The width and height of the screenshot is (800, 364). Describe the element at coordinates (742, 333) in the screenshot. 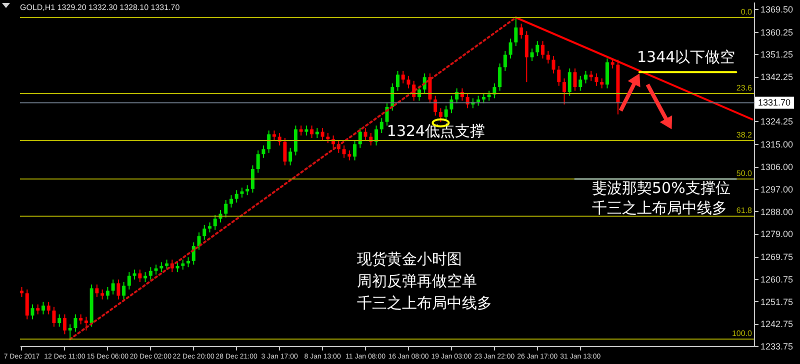

I see `annotation: 100.0` at that location.